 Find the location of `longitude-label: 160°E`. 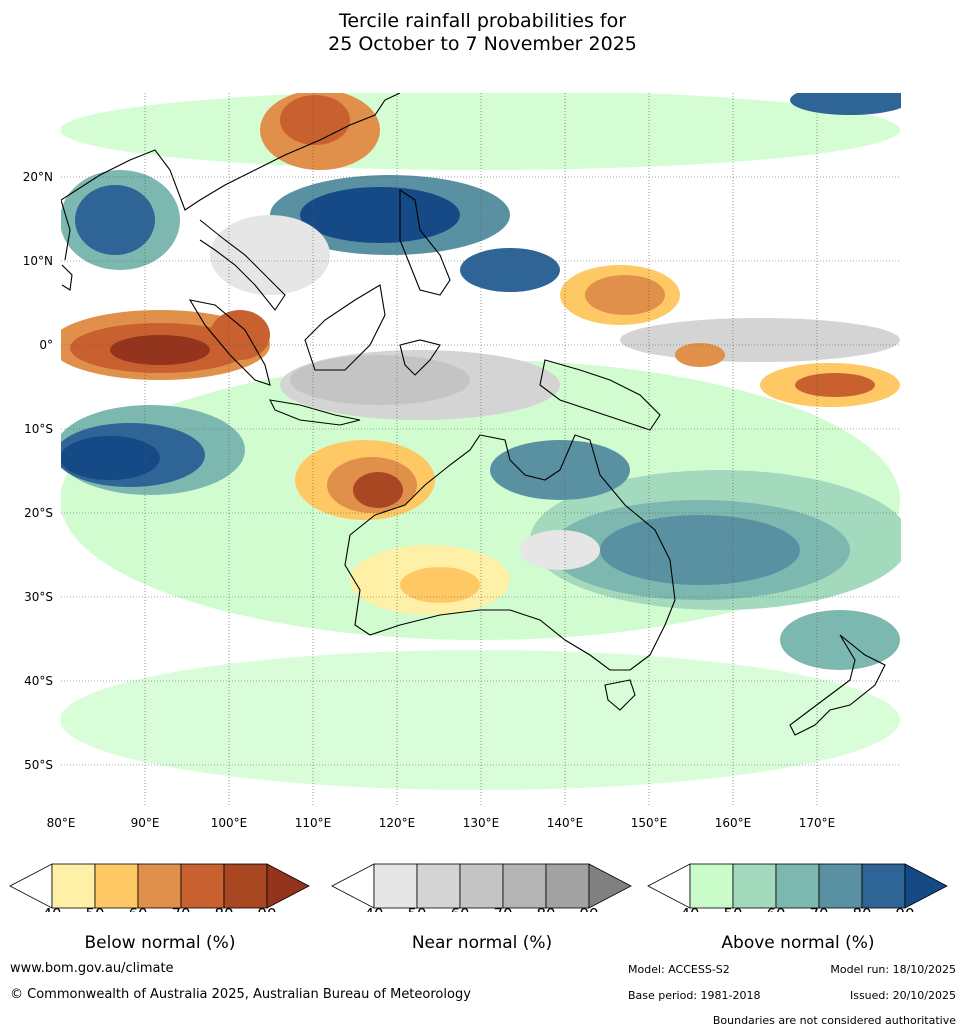

longitude-label: 160°E is located at coordinates (733, 823).